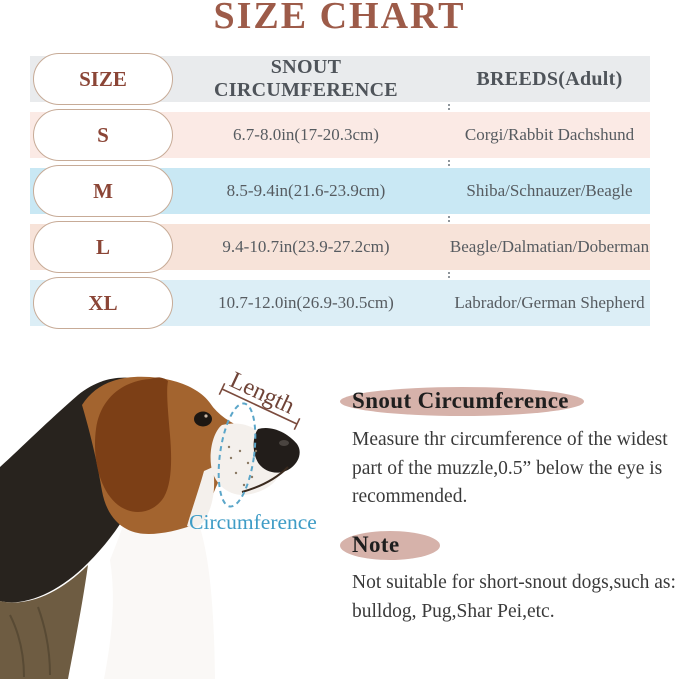  Describe the element at coordinates (206, 416) in the screenshot. I see `eye-glint` at that location.